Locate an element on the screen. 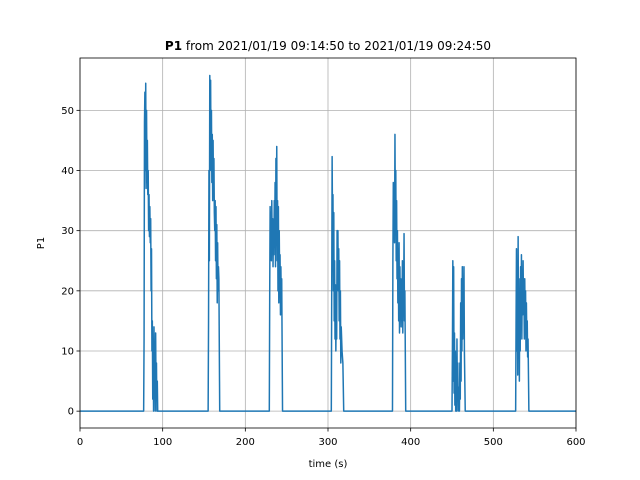 This screenshot has height=480, width=640. x-axis-label: time (s) is located at coordinates (328, 464).